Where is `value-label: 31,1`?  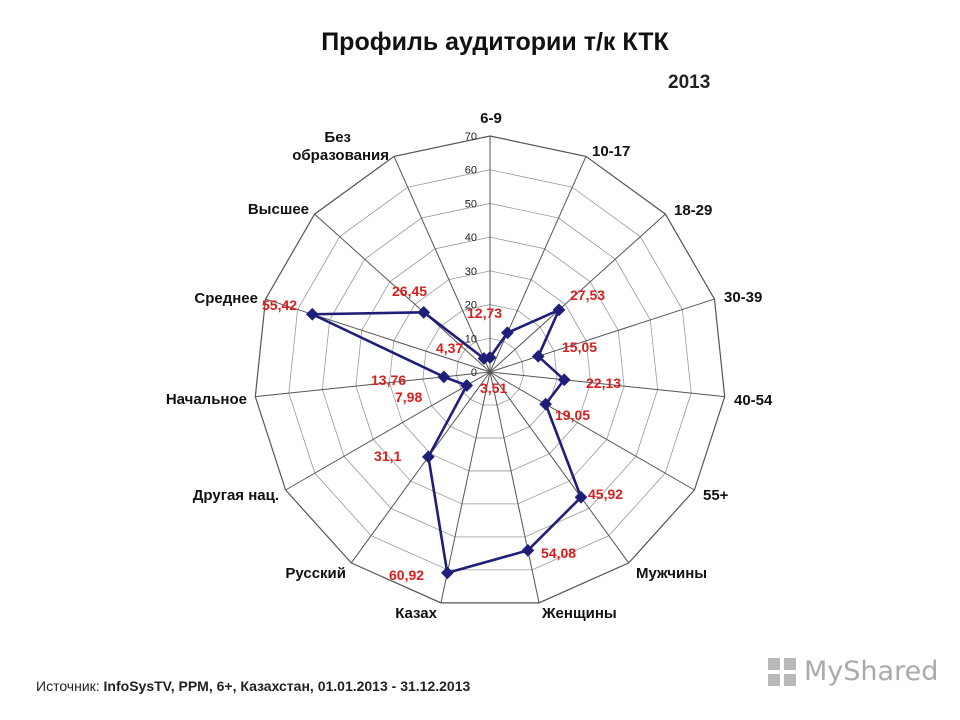 value-label: 31,1 is located at coordinates (387, 456).